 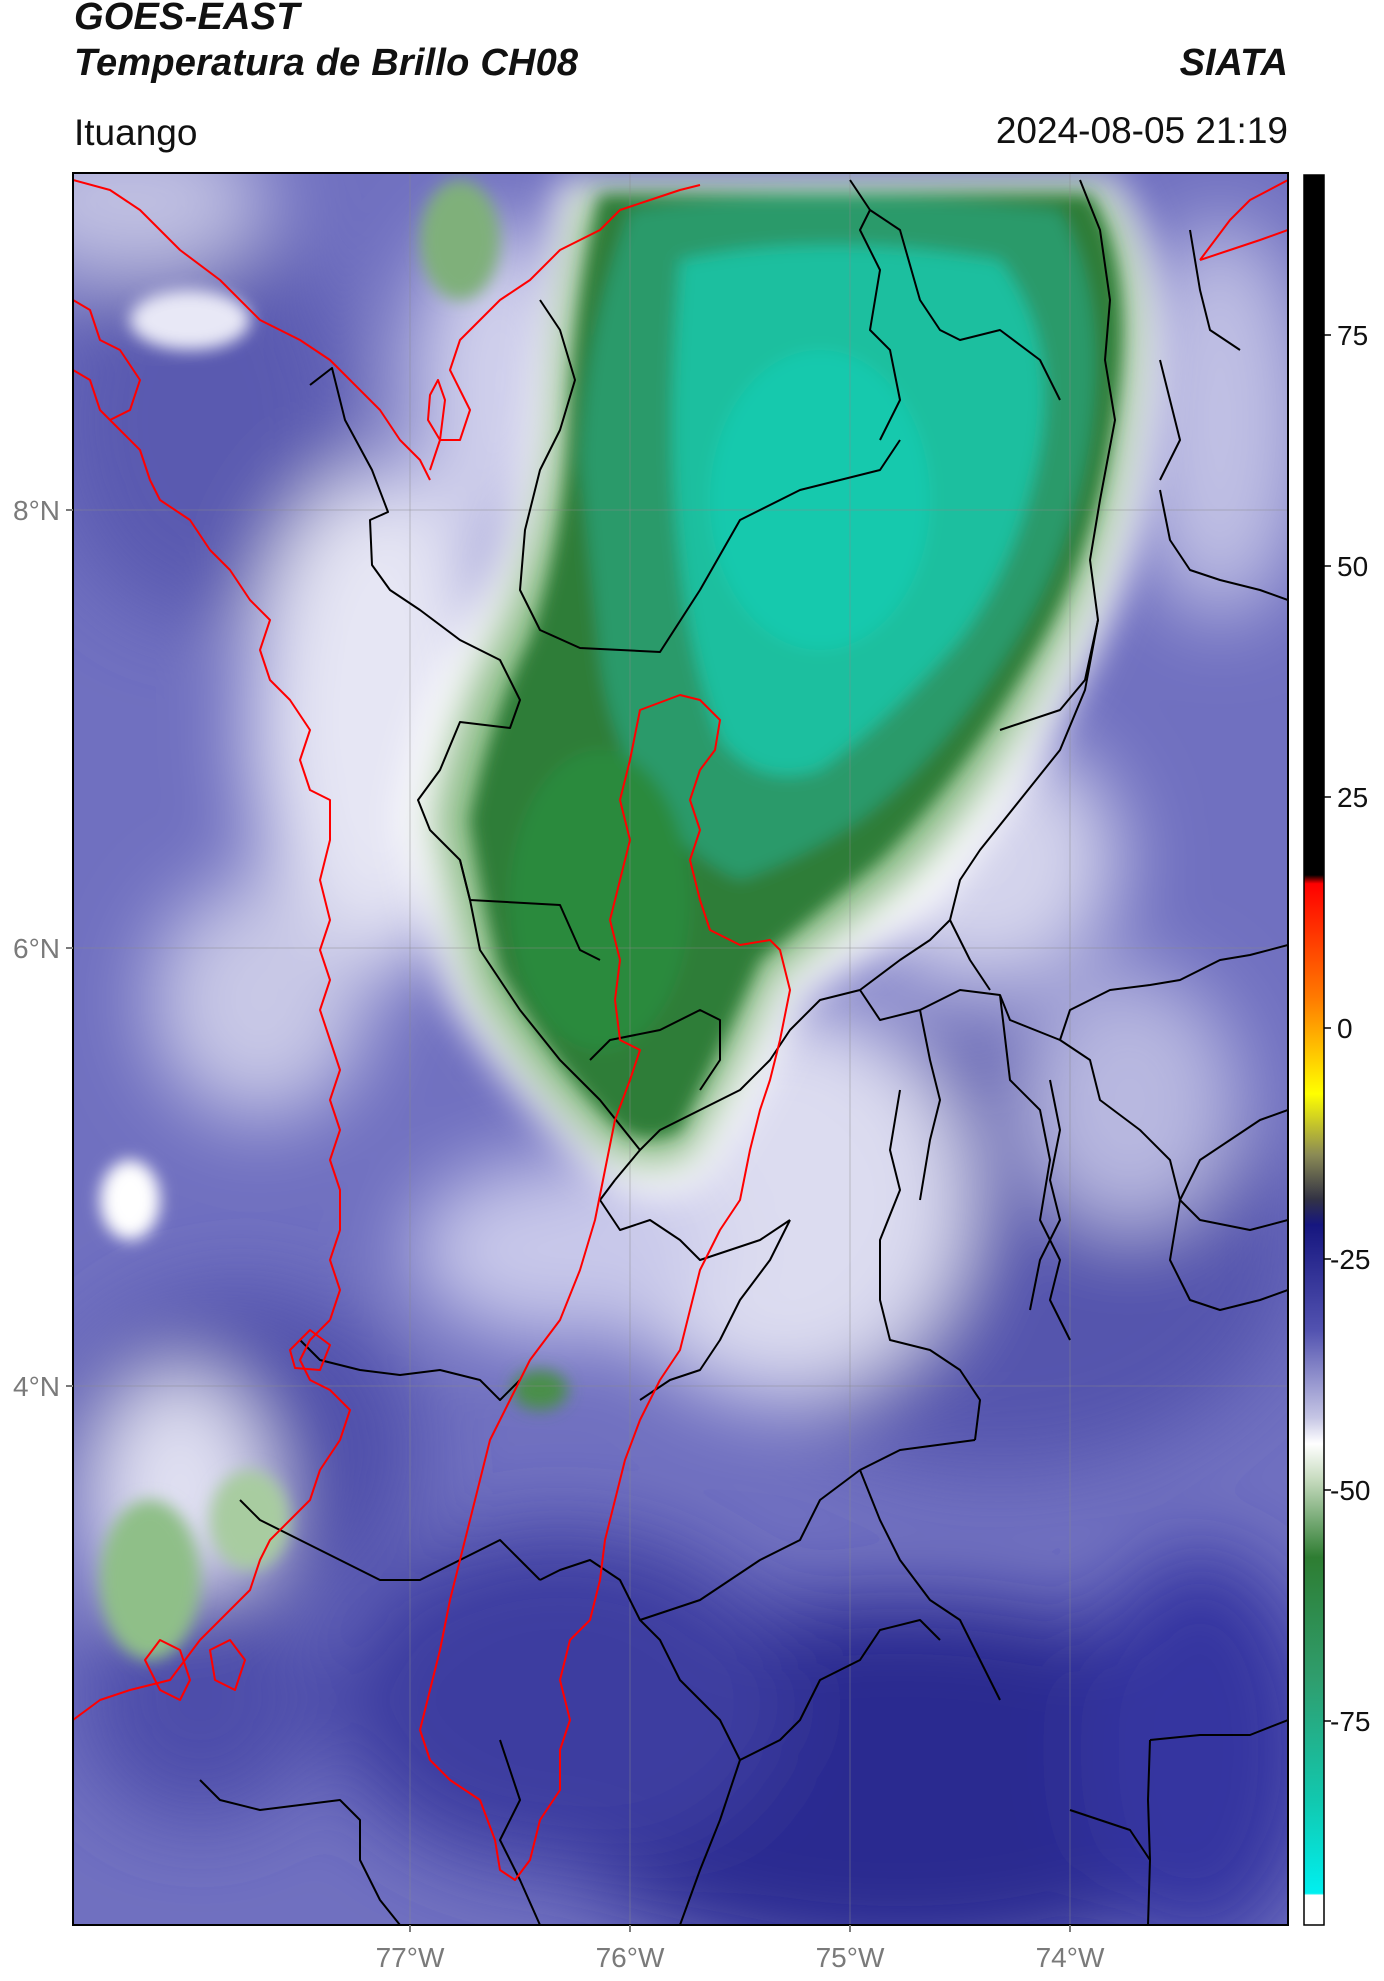 What do you see at coordinates (850, 1957) in the screenshot?
I see `lon-tick-label: 75°W` at bounding box center [850, 1957].